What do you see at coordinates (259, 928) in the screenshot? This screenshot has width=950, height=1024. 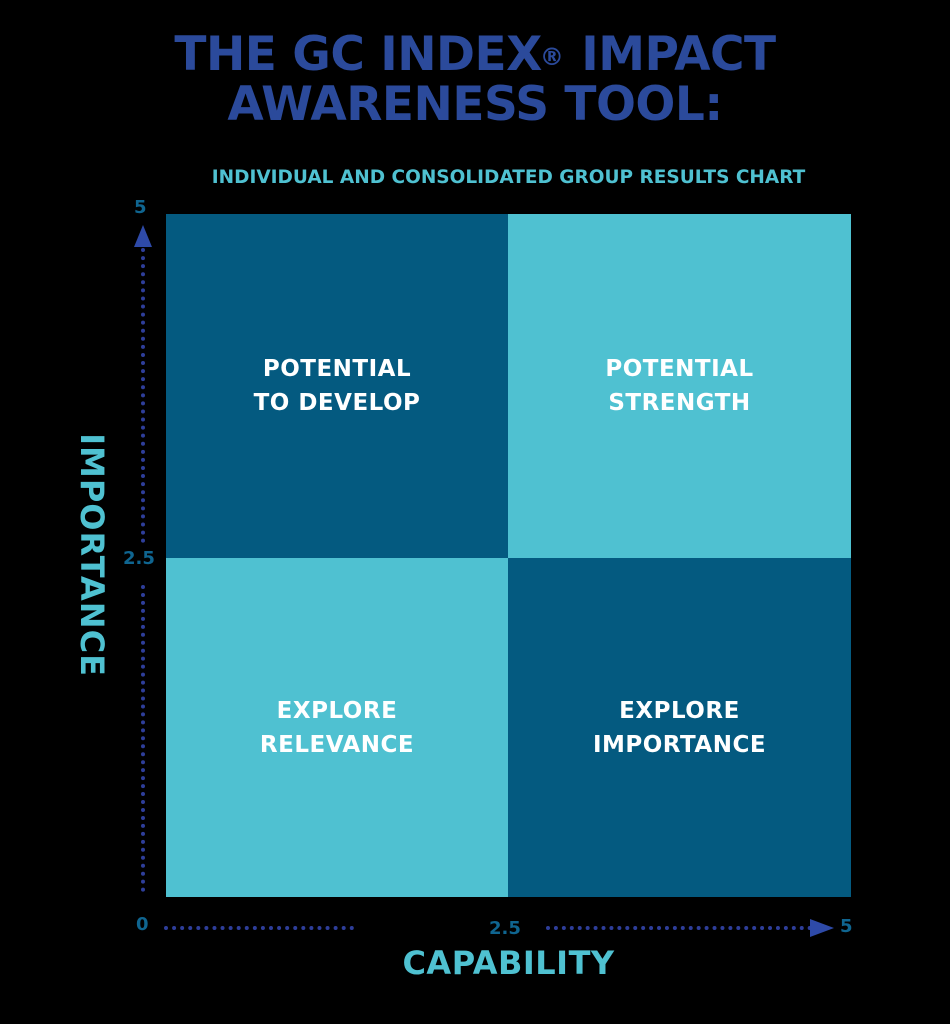 I see `x-axis-line-left` at bounding box center [259, 928].